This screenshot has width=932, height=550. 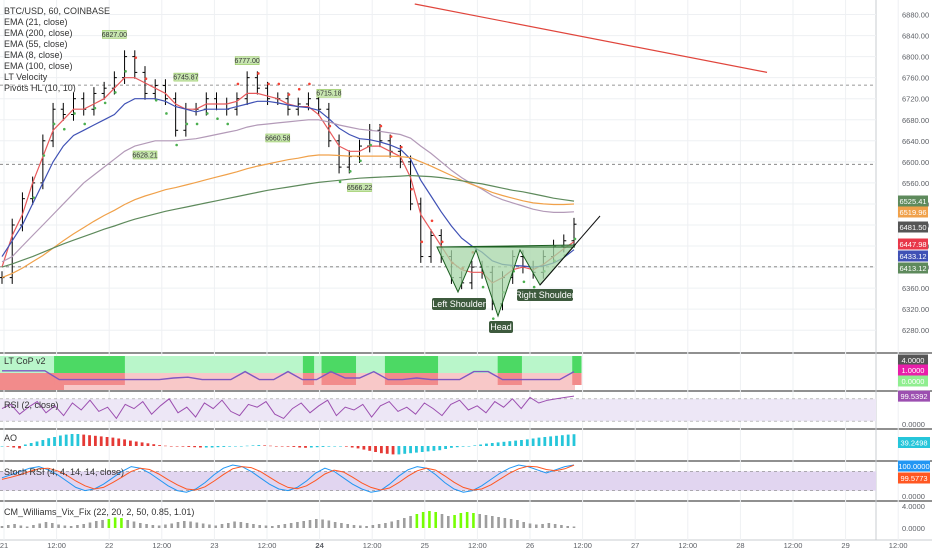 I want to click on pattern-annotation-right-shoulder: Right Shoulder, so click(x=545, y=295).